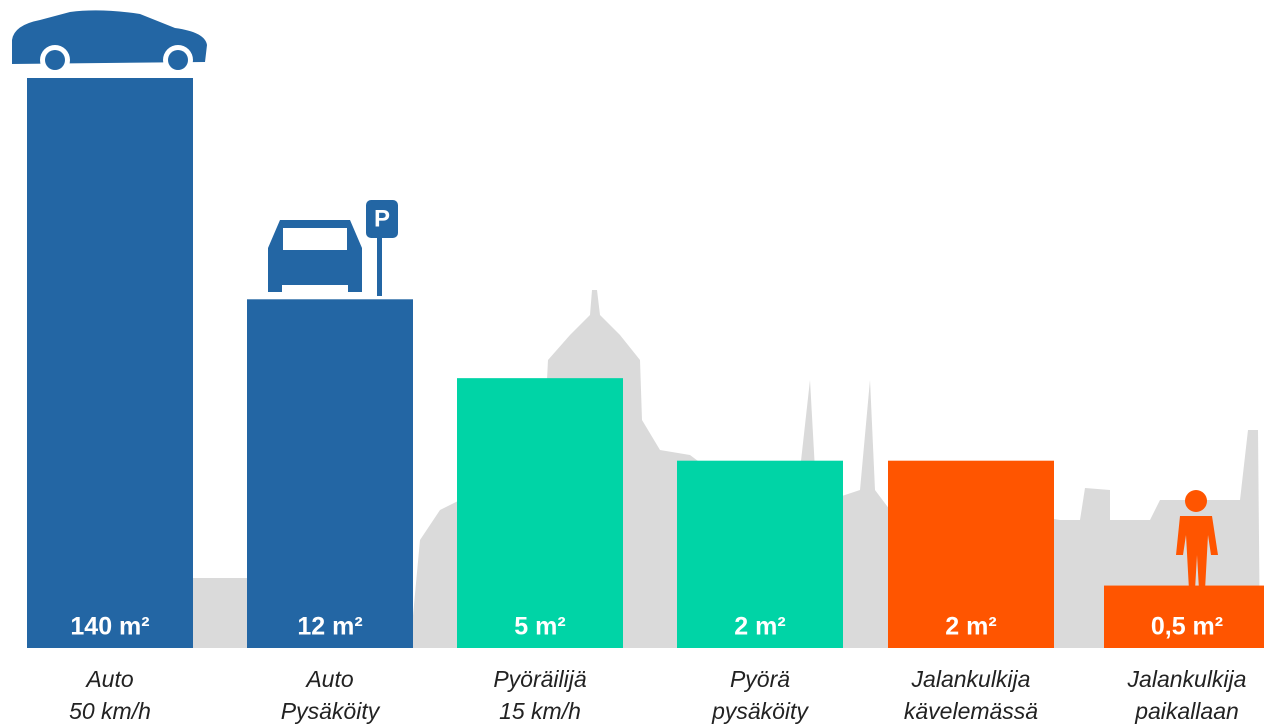  I want to click on category-label: 15 km/h, so click(540, 711).